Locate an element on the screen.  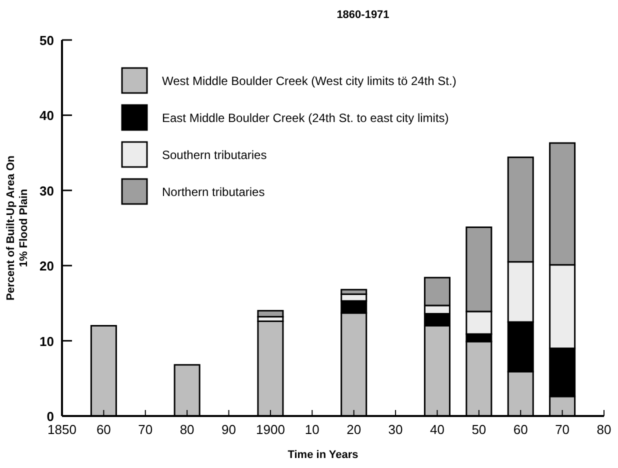
x-tick-label: 40 is located at coordinates (437, 429).